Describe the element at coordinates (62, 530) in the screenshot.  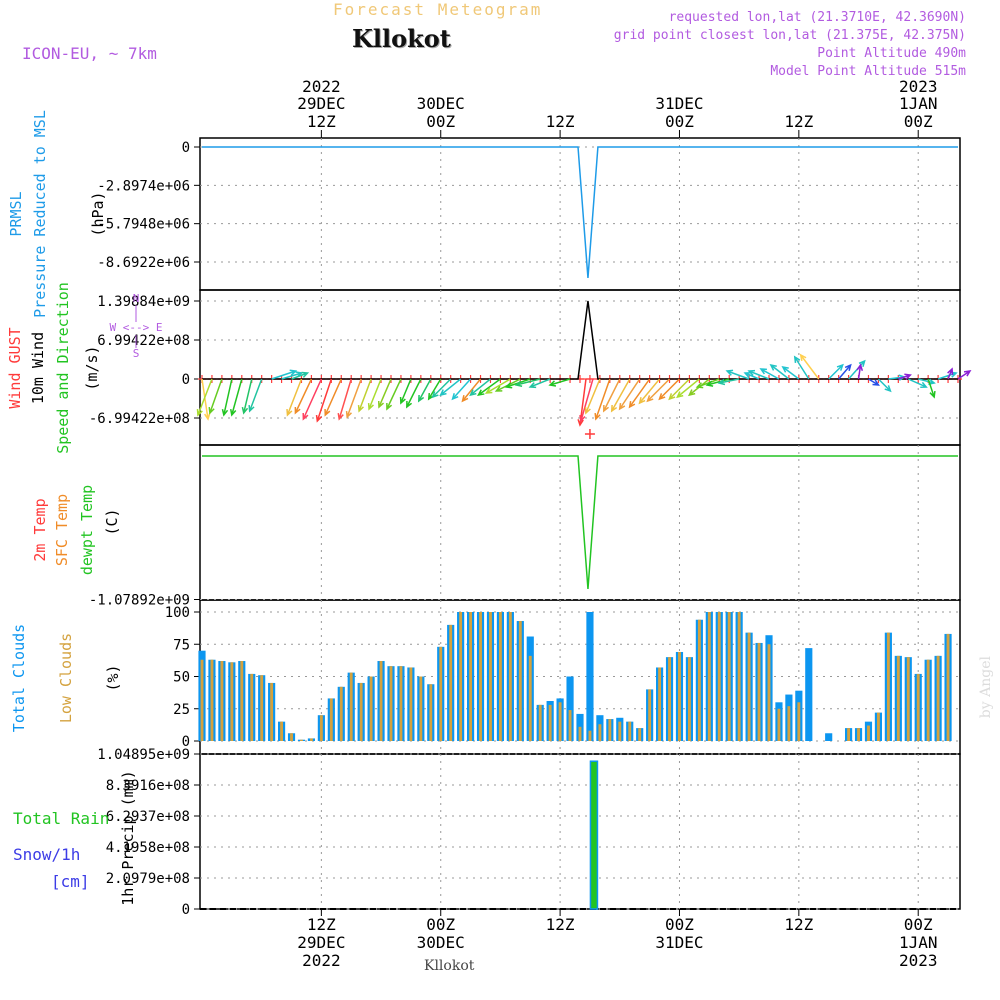
I see `temp-ylabel-sfc: SFC Temp` at that location.